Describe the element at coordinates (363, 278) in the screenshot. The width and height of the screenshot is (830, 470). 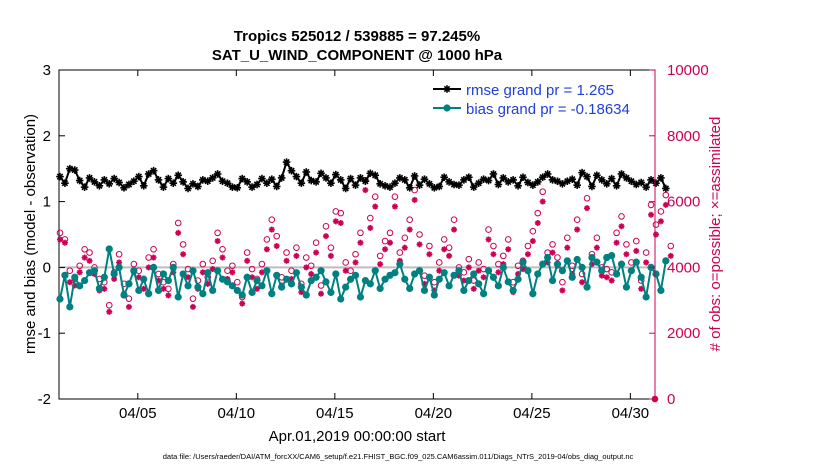
I see `bias-line` at that location.